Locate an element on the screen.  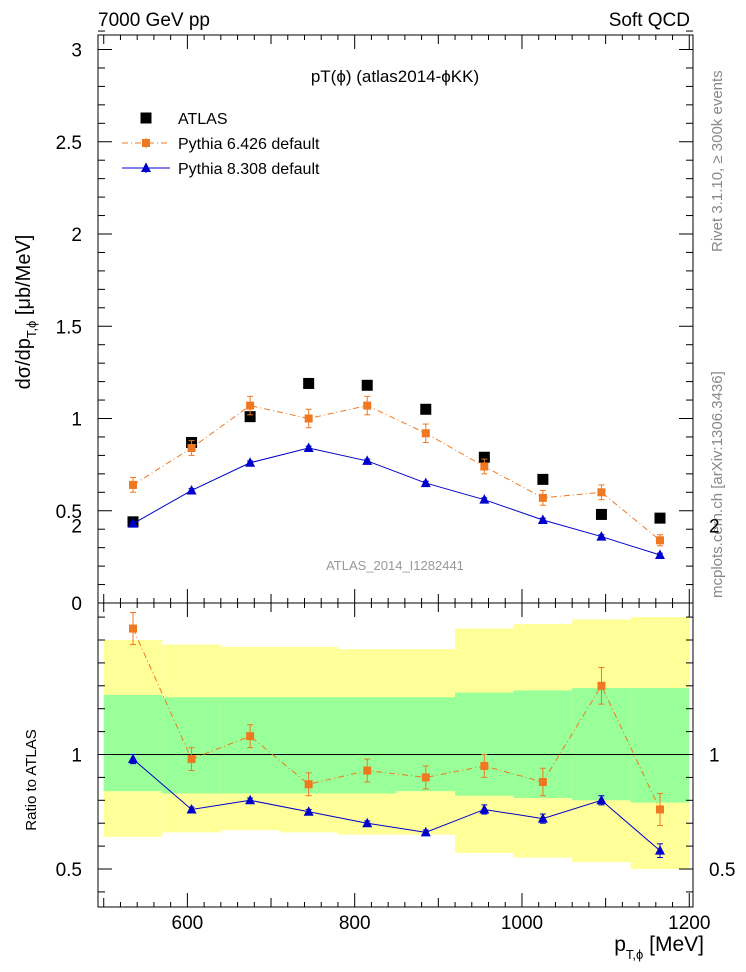
rivet-label: Rivet 3.1.10, ≥ 300k events is located at coordinates (717, 161).